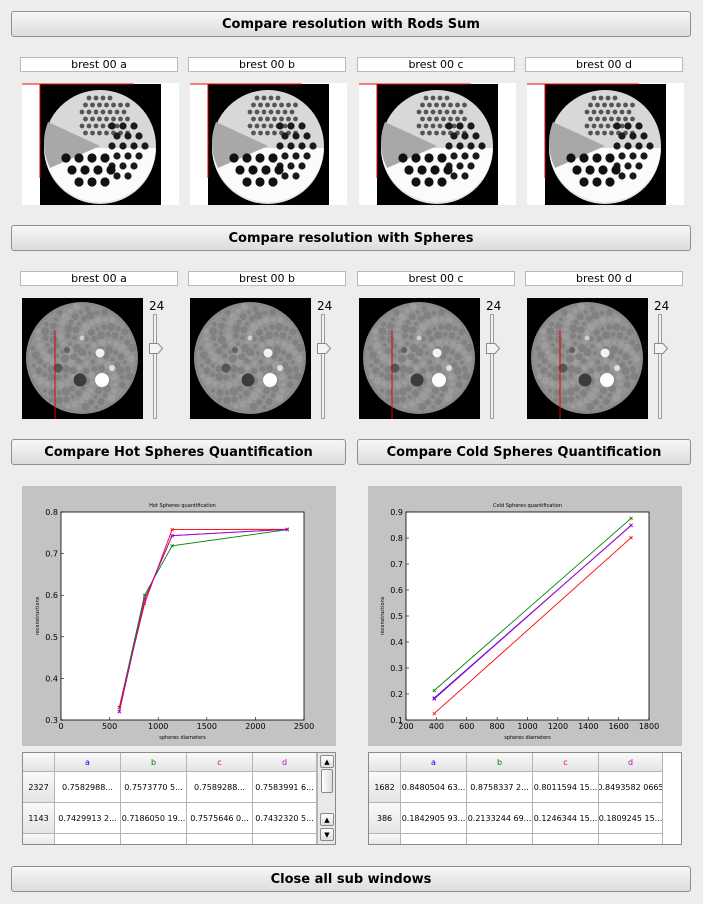 This screenshot has width=703, height=904. What do you see at coordinates (662, 306) in the screenshot?
I see `slider-value-d: 24` at bounding box center [662, 306].